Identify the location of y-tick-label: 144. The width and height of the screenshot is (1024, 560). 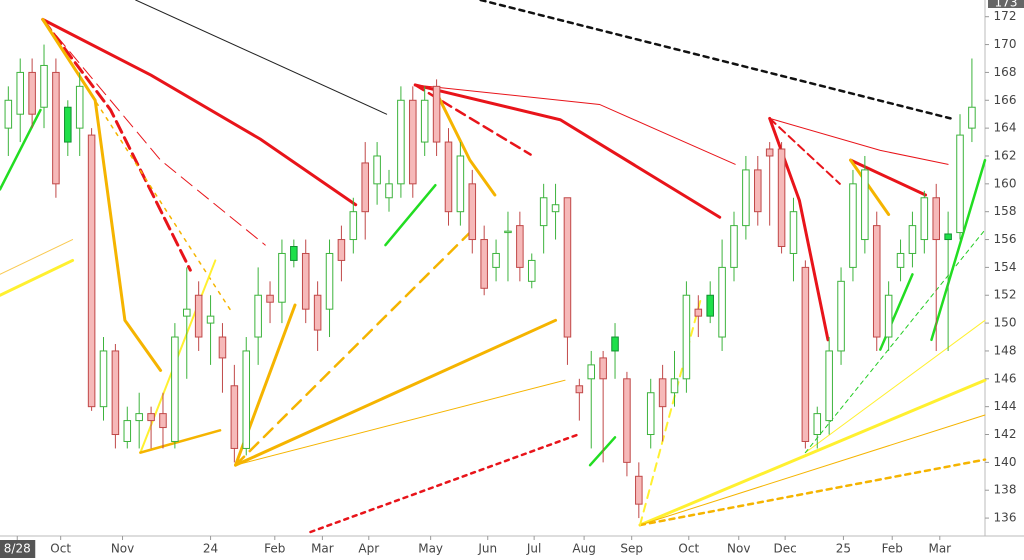
(1005, 406).